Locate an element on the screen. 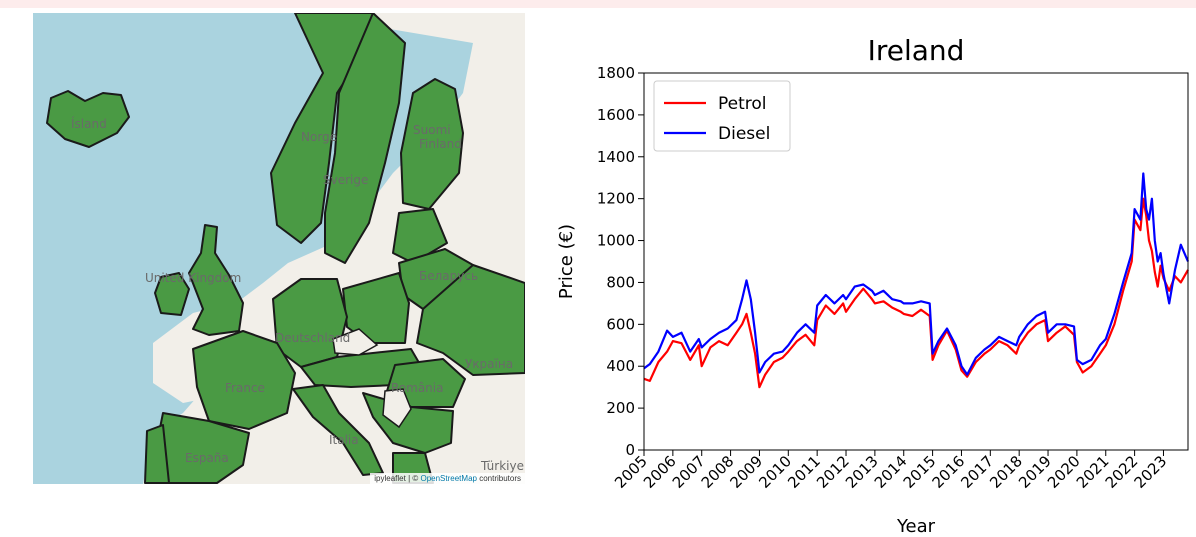 The image size is (1196, 537). y-tick-label-5: 1000 is located at coordinates (616, 241).